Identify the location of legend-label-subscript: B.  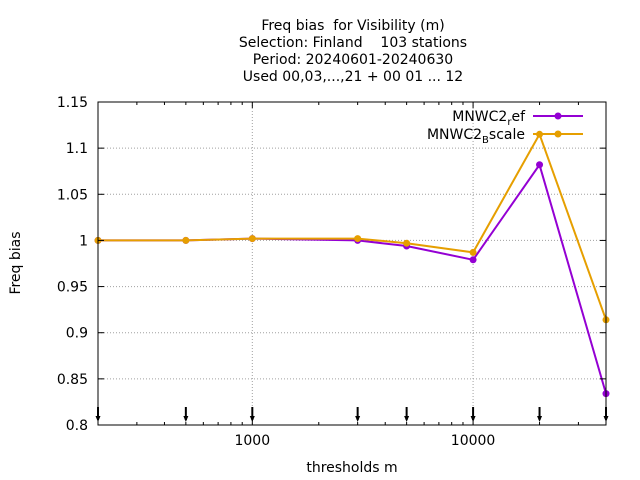
(485, 140).